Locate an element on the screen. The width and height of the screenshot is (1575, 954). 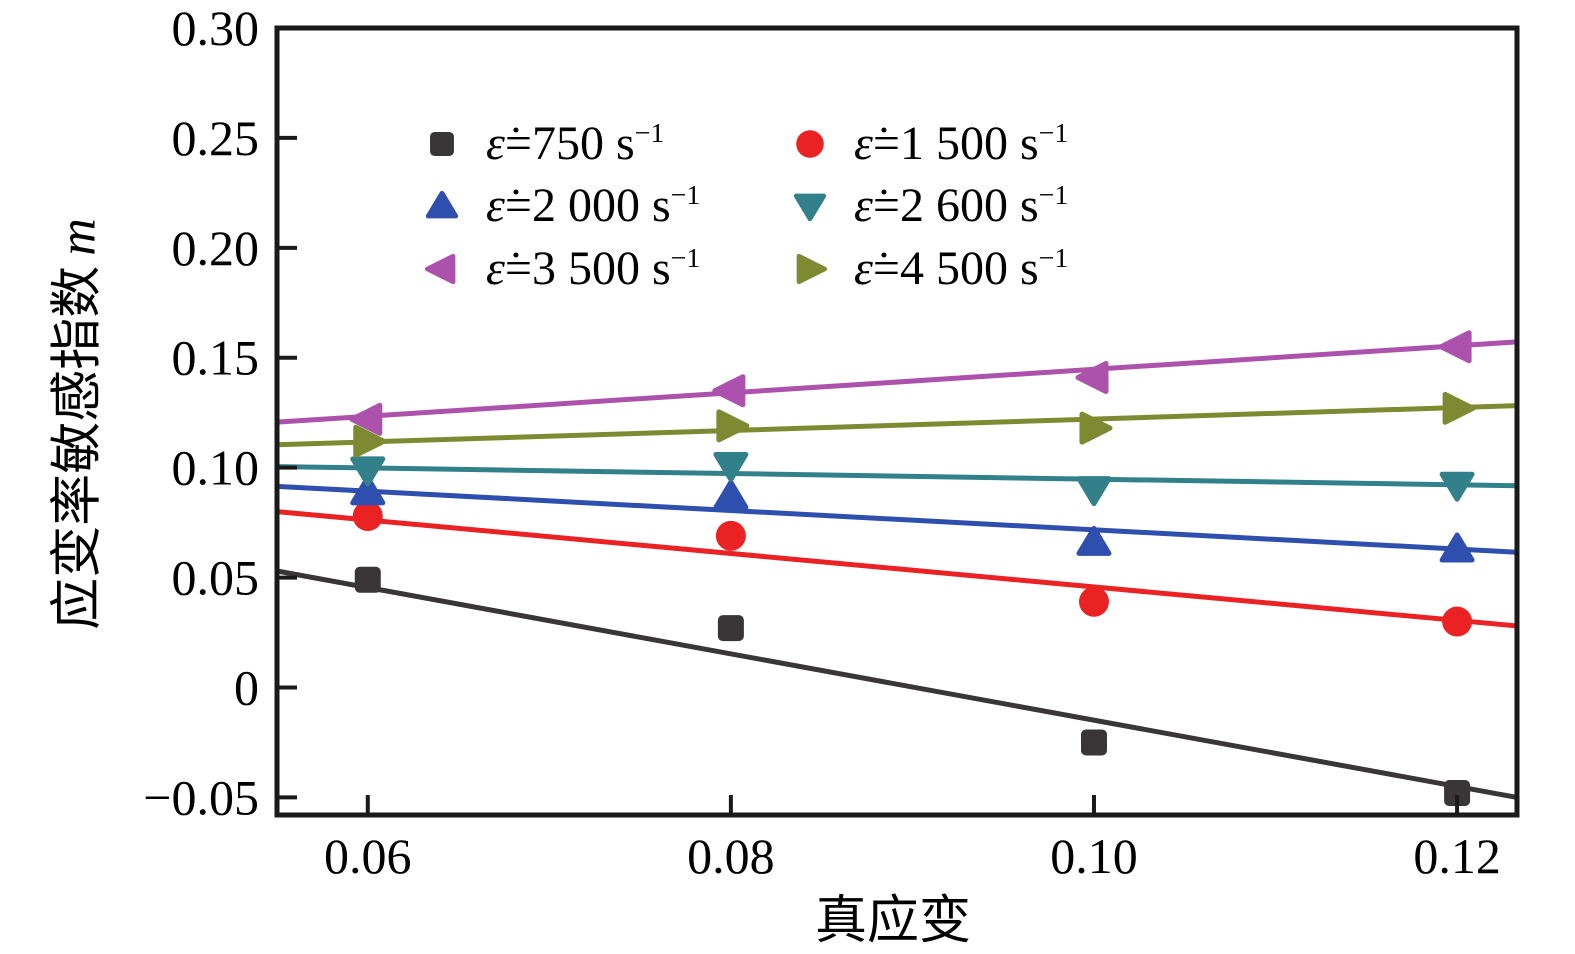
trend-line-2000 is located at coordinates (897, 519).